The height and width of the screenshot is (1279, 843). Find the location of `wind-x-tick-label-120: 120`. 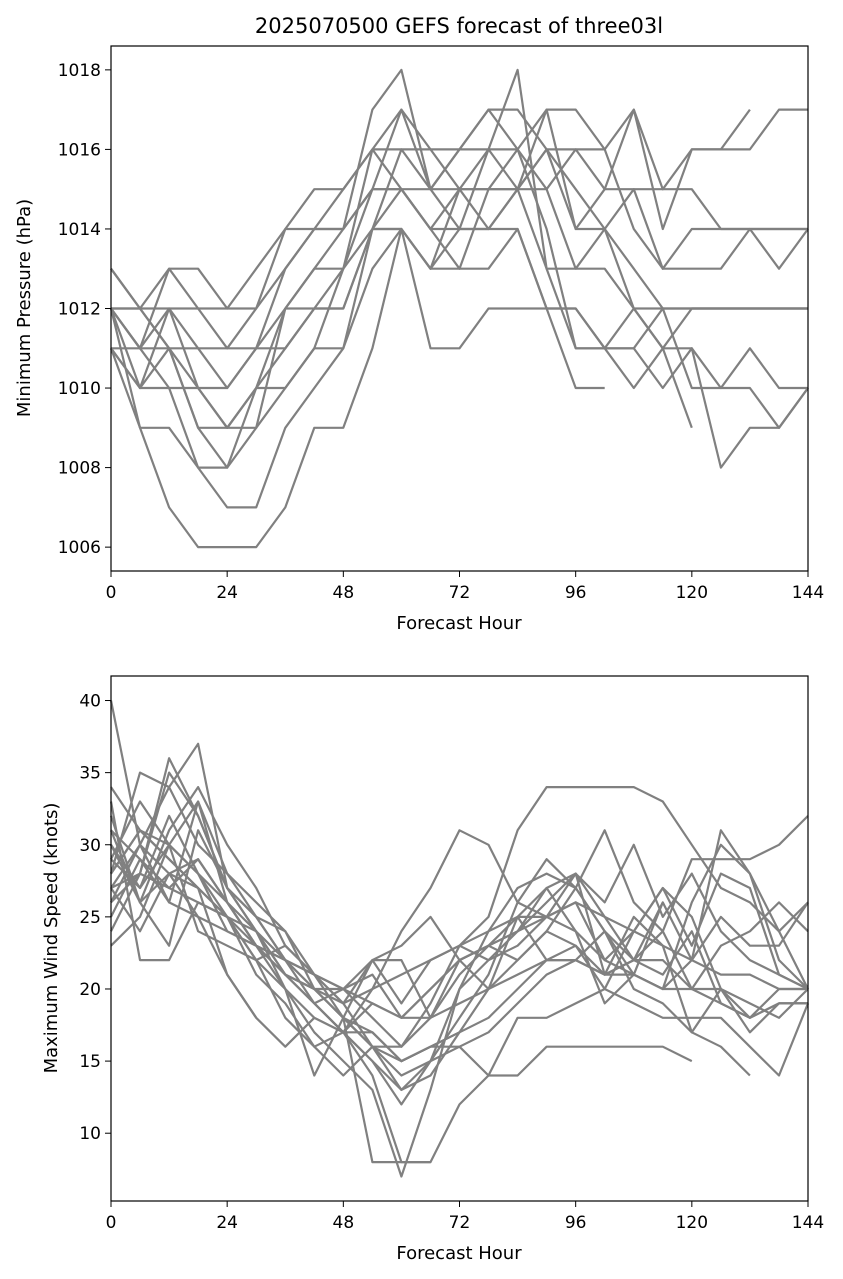

wind-x-tick-label-120: 120 is located at coordinates (692, 1223).